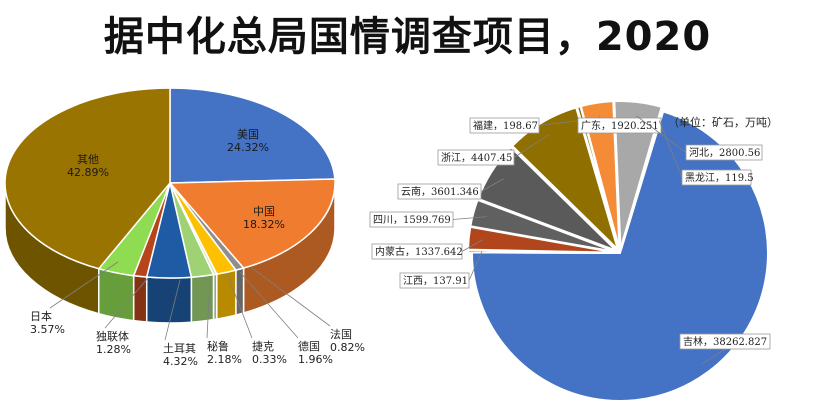 The width and height of the screenshot is (815, 420). I want to click on page-title: 据中化总局国情调查项目，2020, so click(407, 37).